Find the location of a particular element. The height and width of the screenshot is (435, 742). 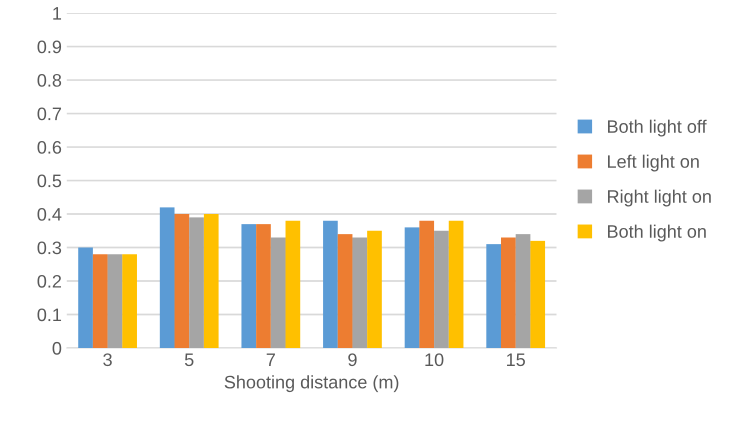

y-tick-label: 0.5 is located at coordinates (50, 181).